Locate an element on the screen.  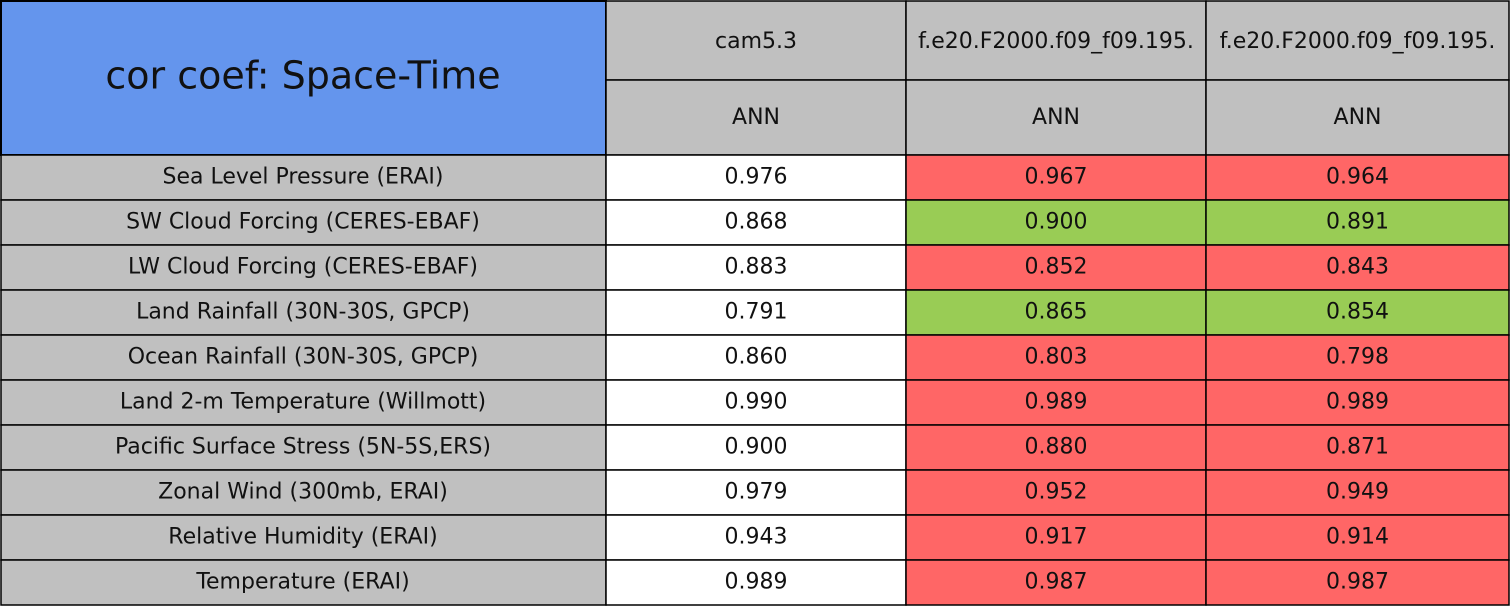
row-label: Land Rainfall (30N-30S, GPCP) is located at coordinates (303, 312).